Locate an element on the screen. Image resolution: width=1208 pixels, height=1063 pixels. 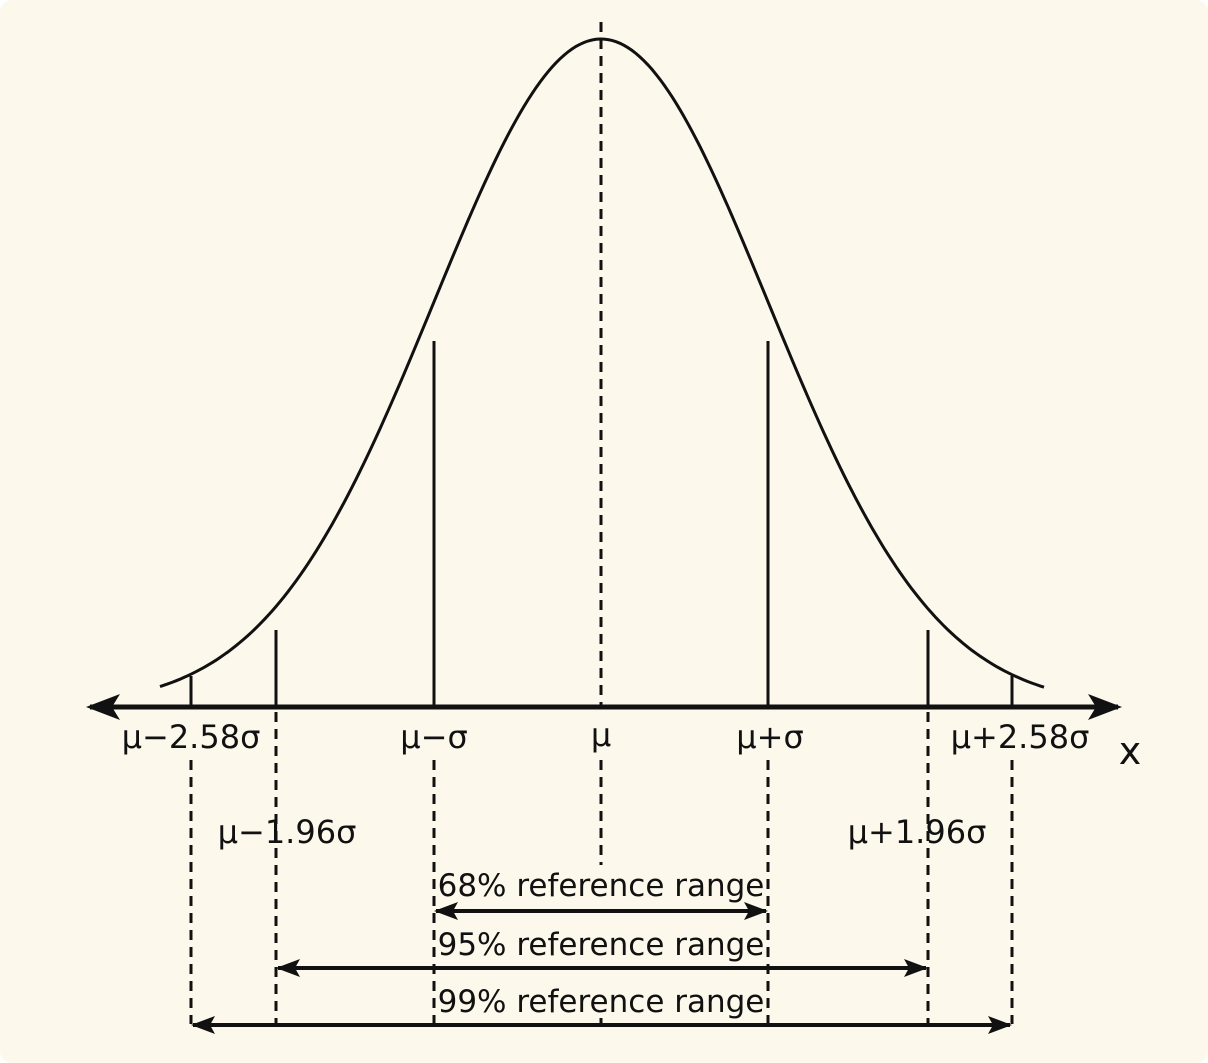
label-mu-minus-258: μ−2.58σ is located at coordinates (191, 737).